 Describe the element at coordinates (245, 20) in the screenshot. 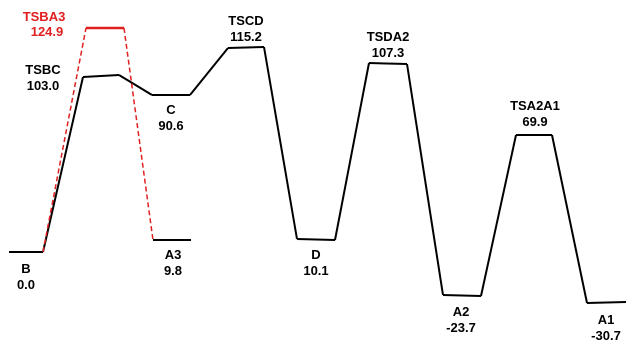

I see `label-TSCD-name: TSCD` at that location.